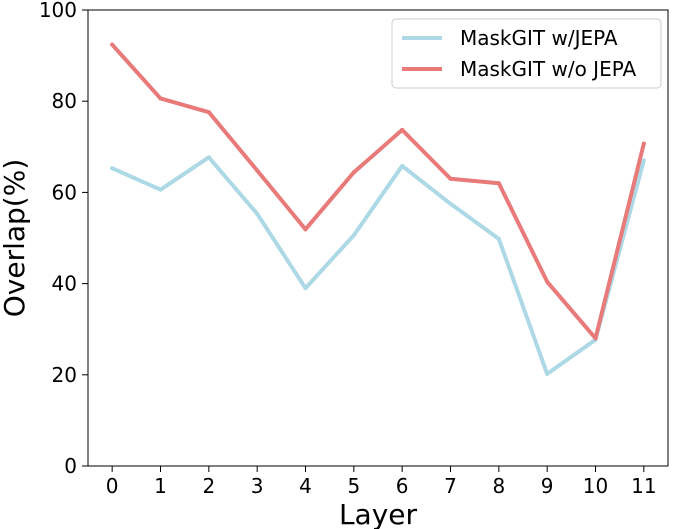 The height and width of the screenshot is (529, 676). What do you see at coordinates (548, 69) in the screenshot?
I see `legend-label: MaskGIT w/o JEPA` at bounding box center [548, 69].